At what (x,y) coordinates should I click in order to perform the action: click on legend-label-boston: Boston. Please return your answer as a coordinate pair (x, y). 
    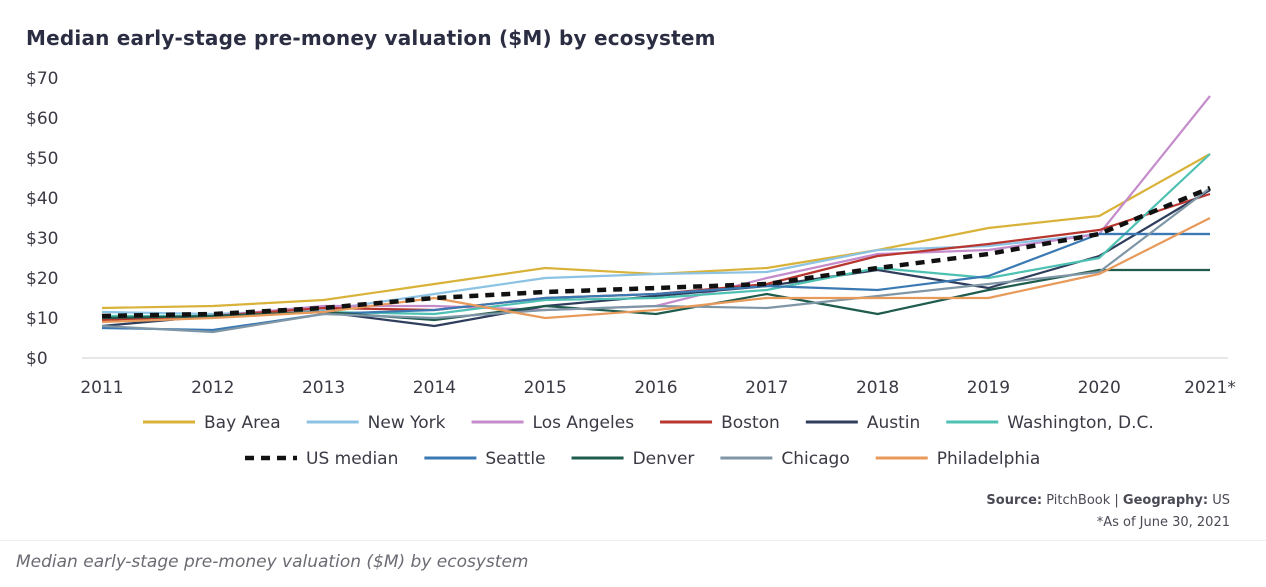
    Looking at the image, I should click on (750, 423).